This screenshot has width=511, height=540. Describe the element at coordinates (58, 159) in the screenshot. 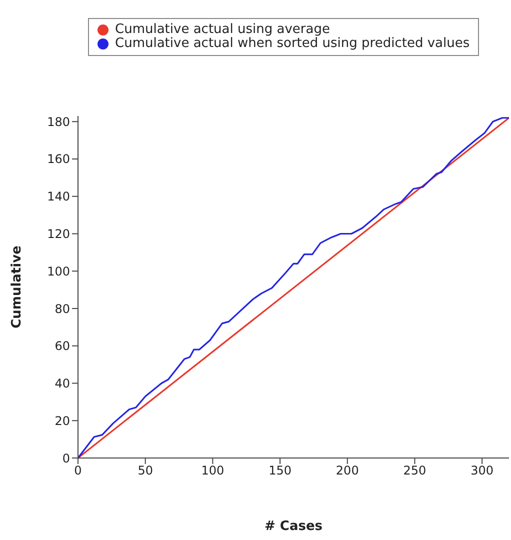

I see `y-tick-label: 160` at that location.